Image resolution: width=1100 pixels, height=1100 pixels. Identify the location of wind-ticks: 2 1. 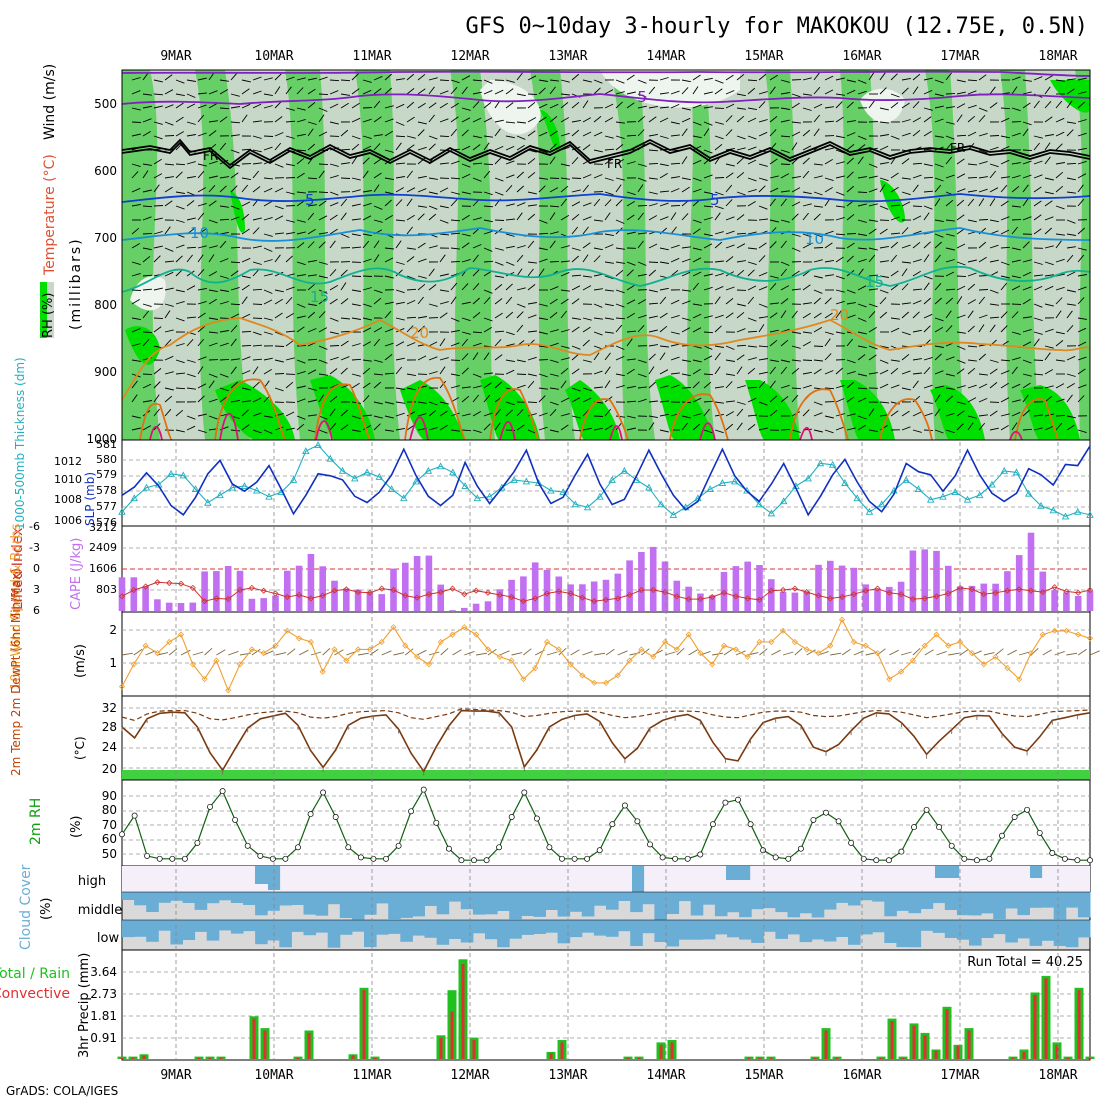
(113, 646).